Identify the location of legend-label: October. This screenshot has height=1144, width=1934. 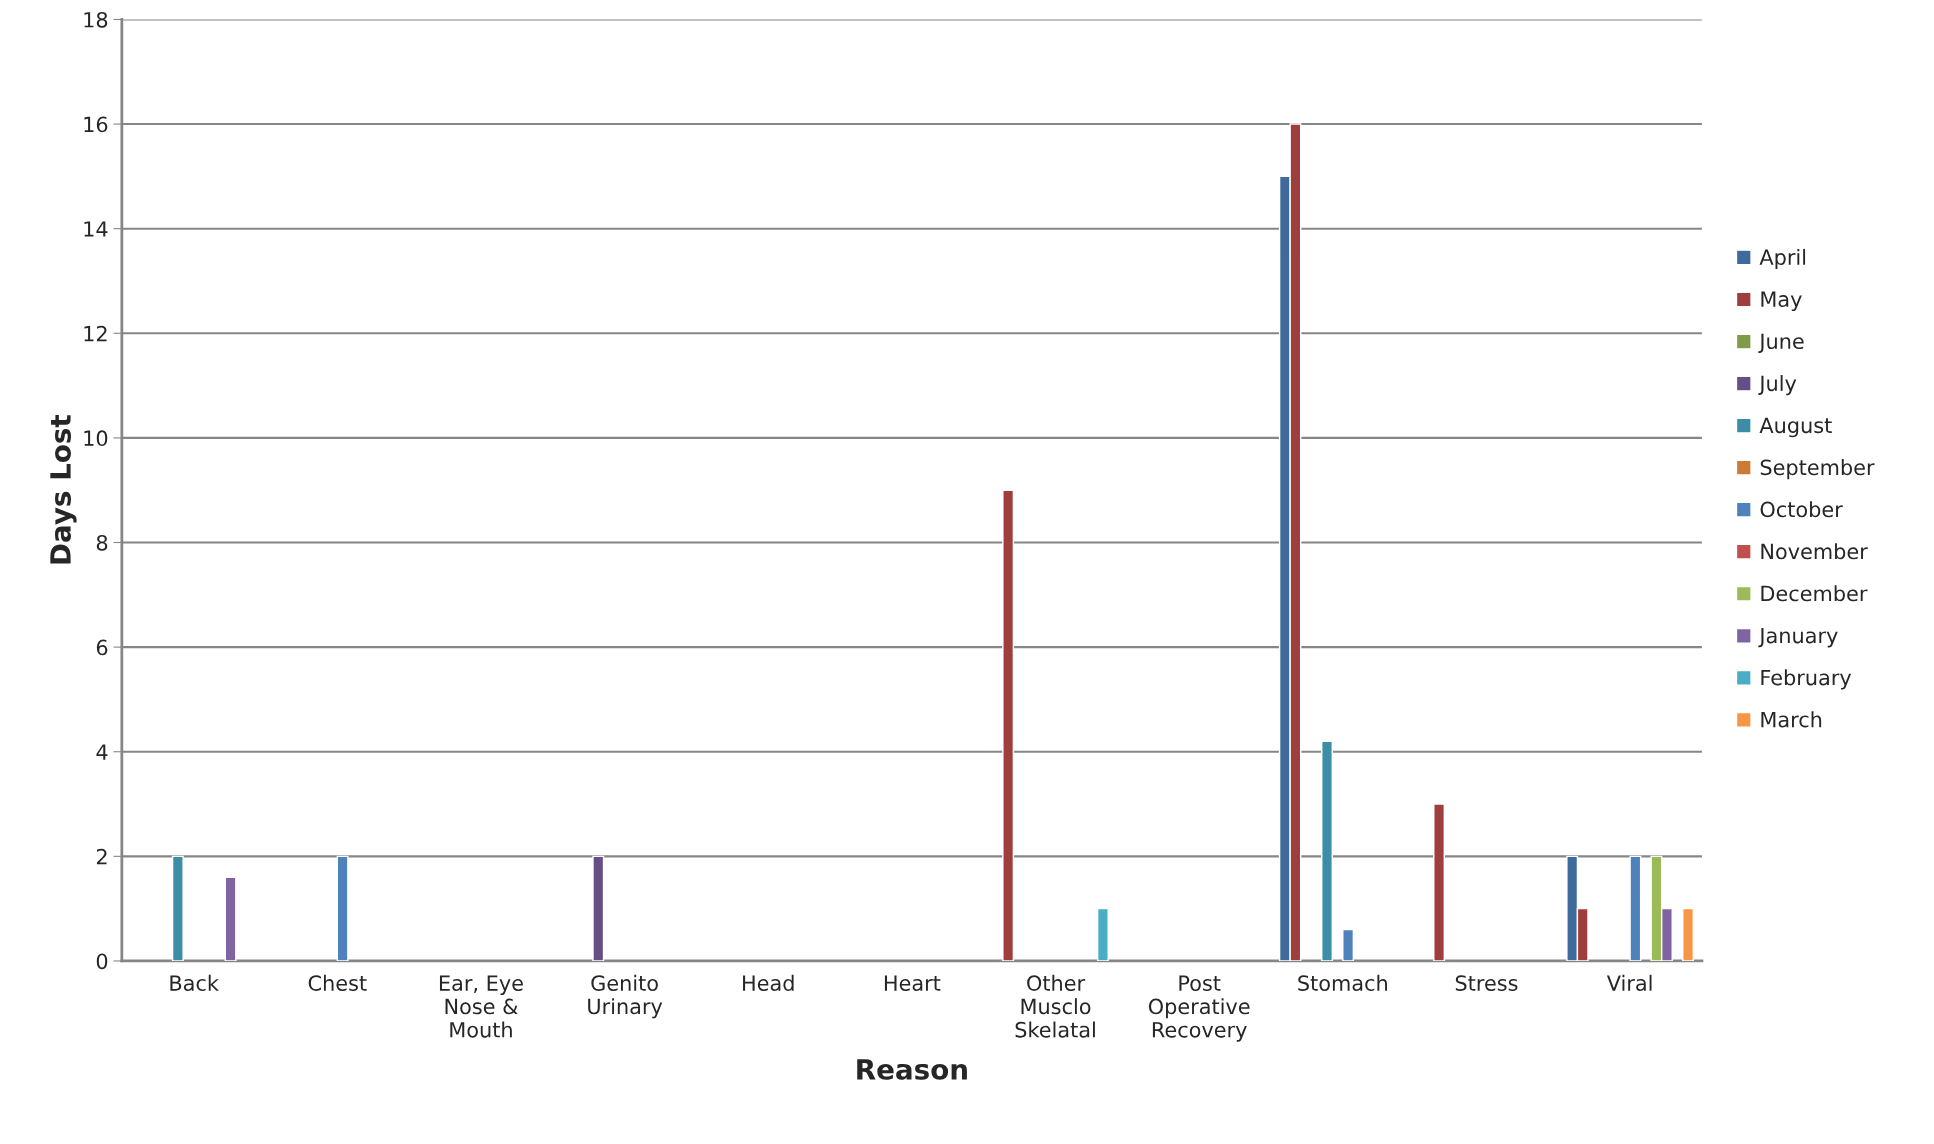
(1801, 509).